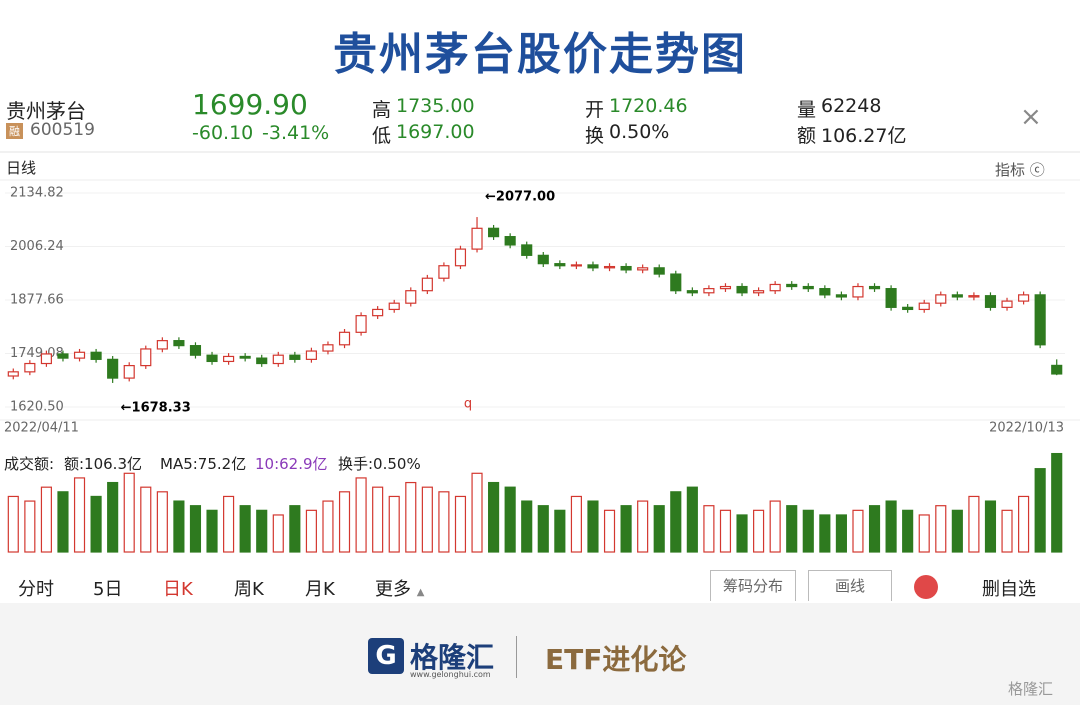  What do you see at coordinates (468, 404) in the screenshot?
I see `annotation: q` at bounding box center [468, 404].